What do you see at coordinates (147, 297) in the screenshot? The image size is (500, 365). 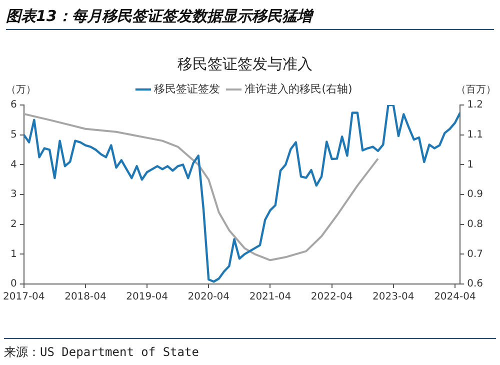 I see `x-tick-label: 2019-04` at bounding box center [147, 297].